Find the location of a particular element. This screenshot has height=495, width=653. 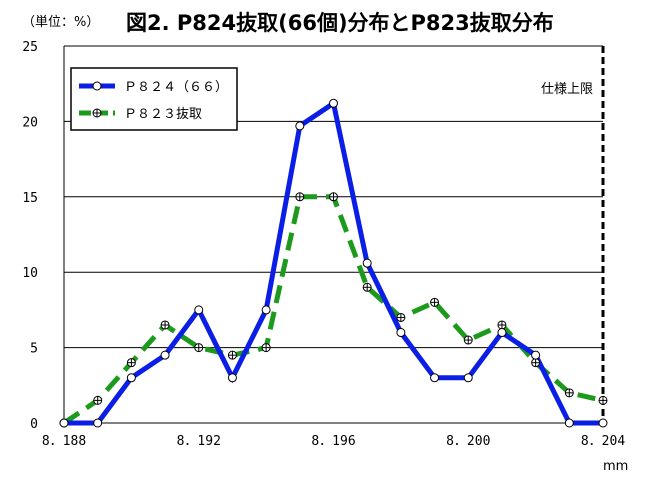

legend: Ｐ８２４（６６） Ｐ８２３抜取 is located at coordinates (154, 99).